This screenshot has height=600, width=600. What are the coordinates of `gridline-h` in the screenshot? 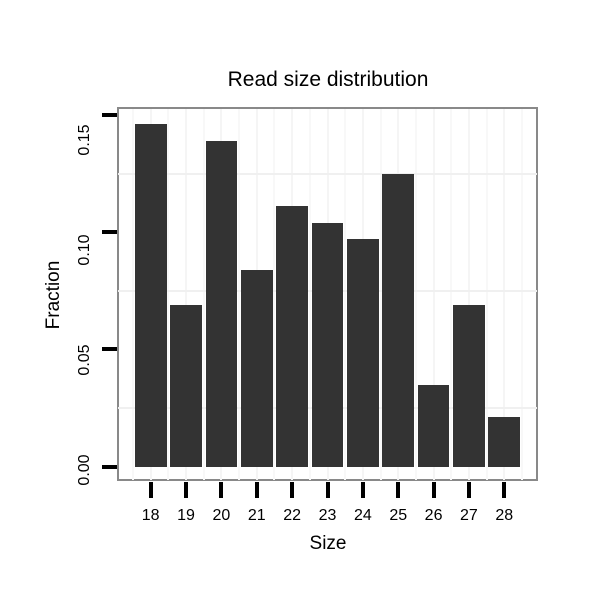 It's located at (327, 173).